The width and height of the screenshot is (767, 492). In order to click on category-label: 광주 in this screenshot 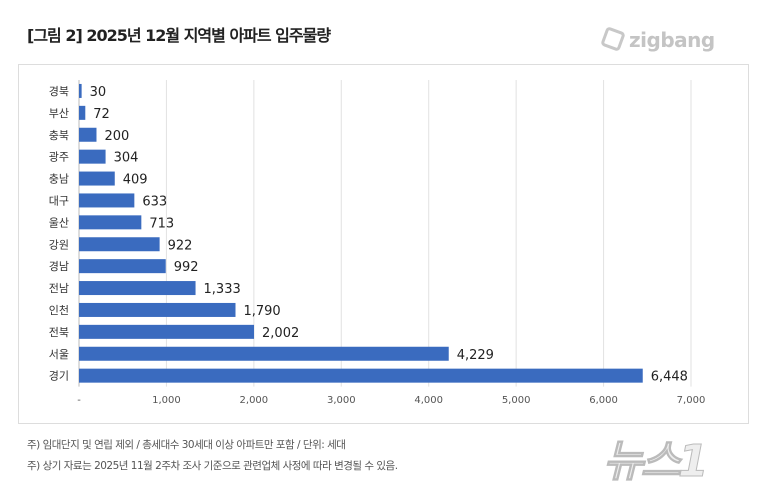, I will do `click(59, 157)`.